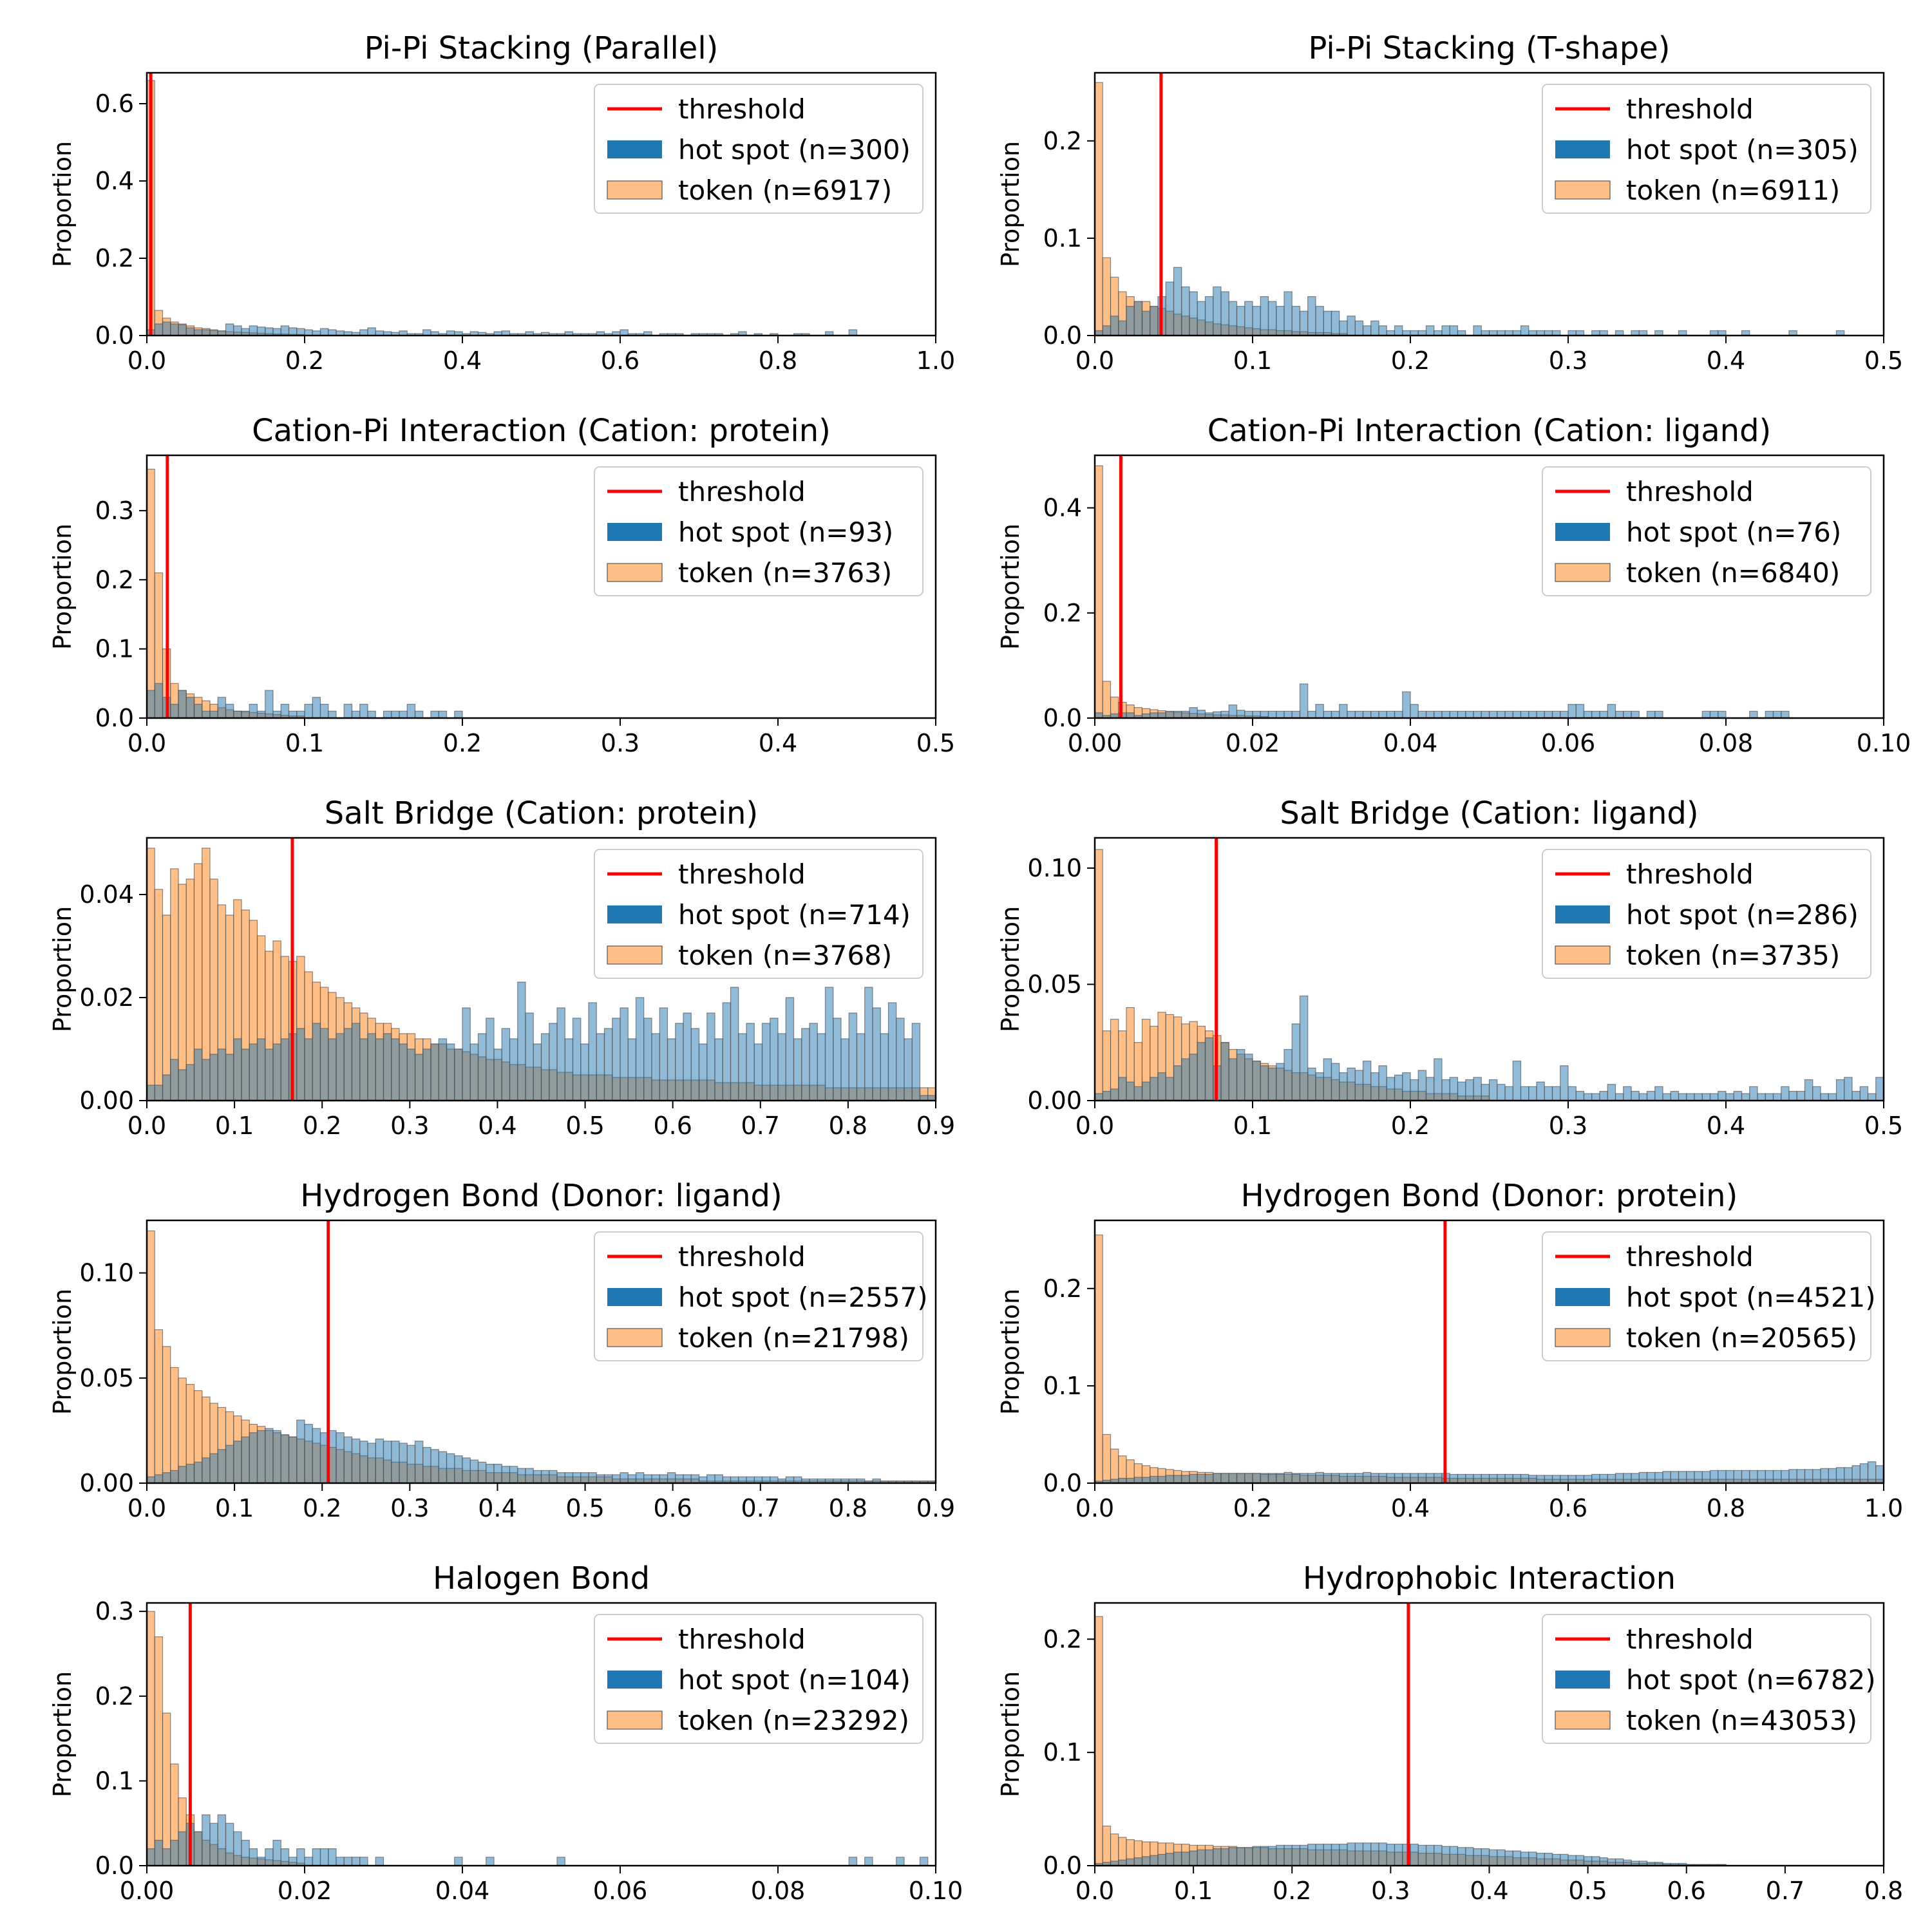 The image size is (1932, 1932). What do you see at coordinates (410, 1508) in the screenshot?
I see `x-tick-label: 0.3` at bounding box center [410, 1508].